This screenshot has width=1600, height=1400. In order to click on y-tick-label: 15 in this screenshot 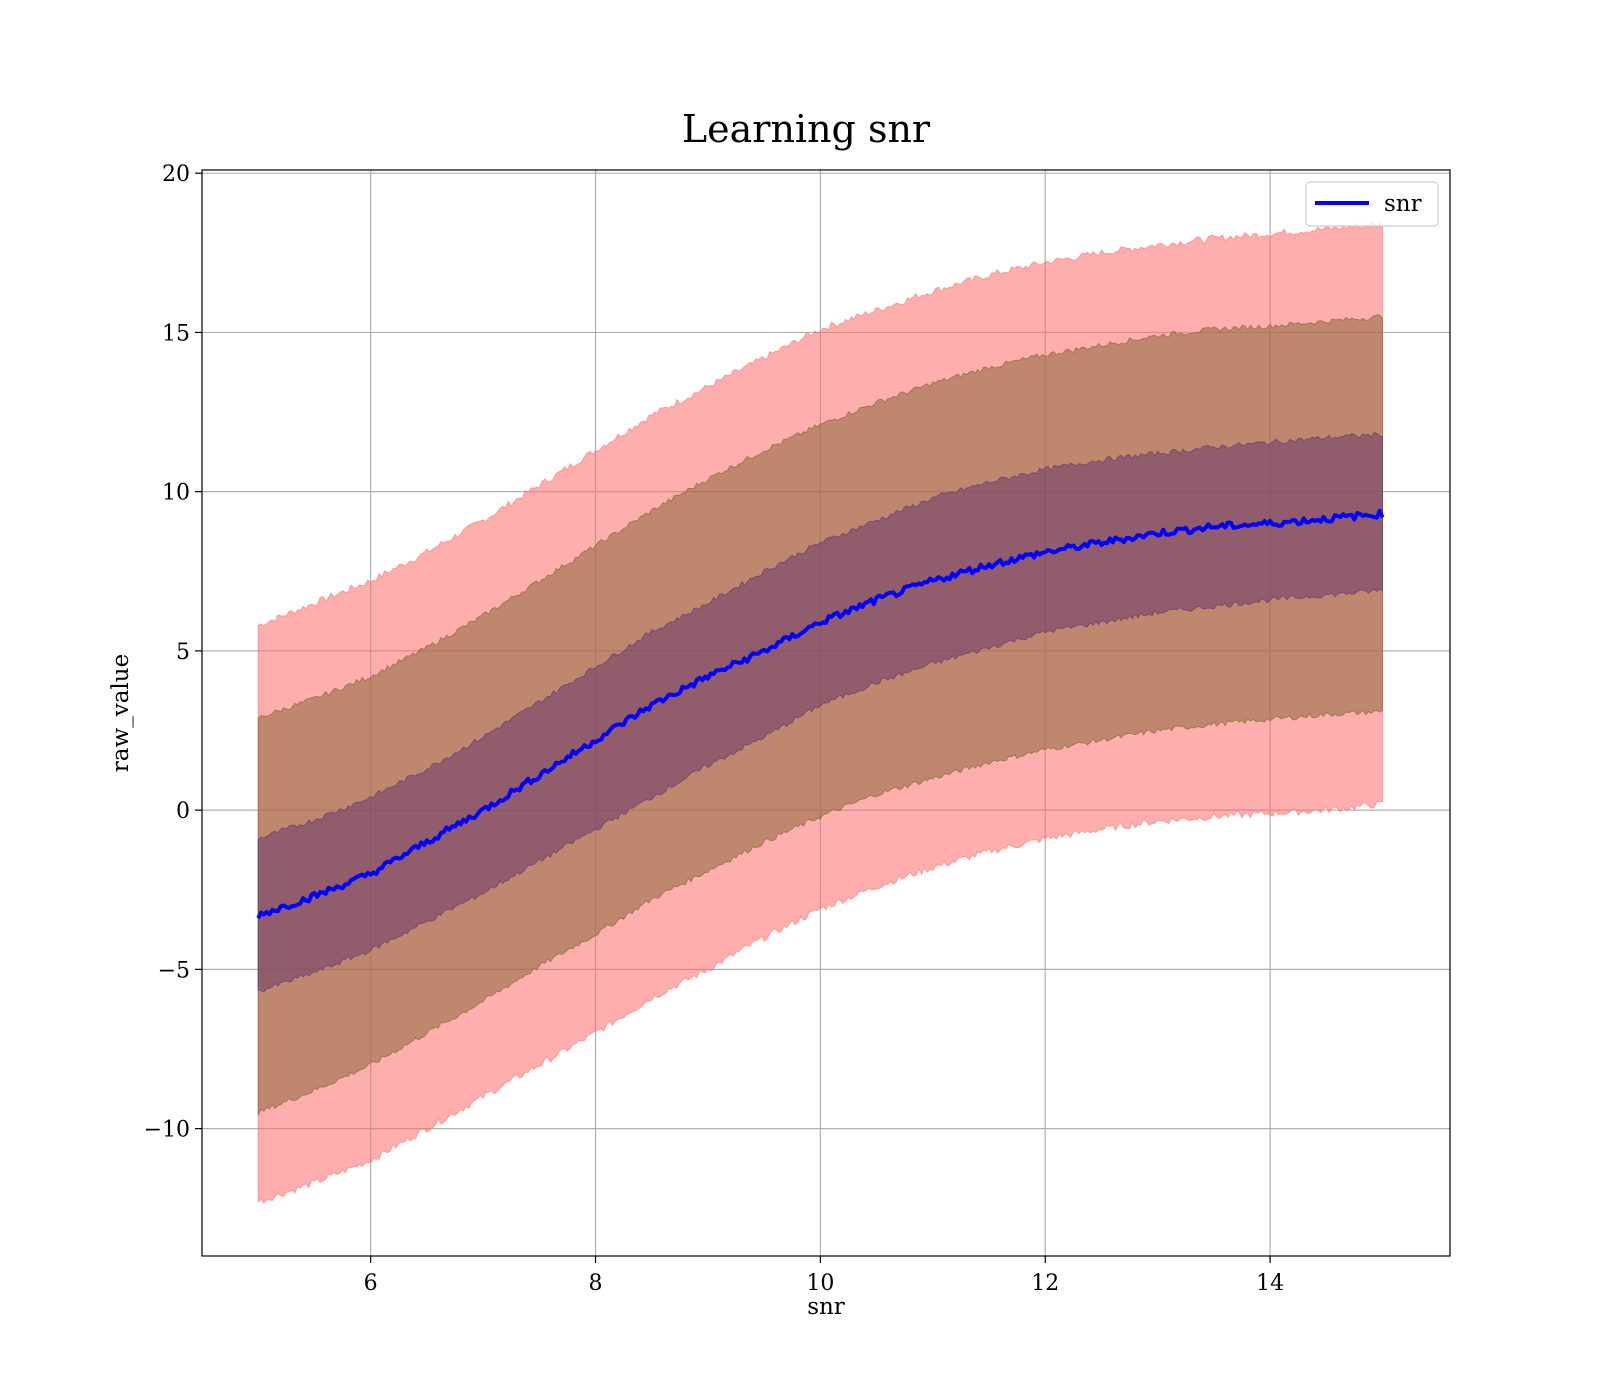, I will do `click(176, 333)`.